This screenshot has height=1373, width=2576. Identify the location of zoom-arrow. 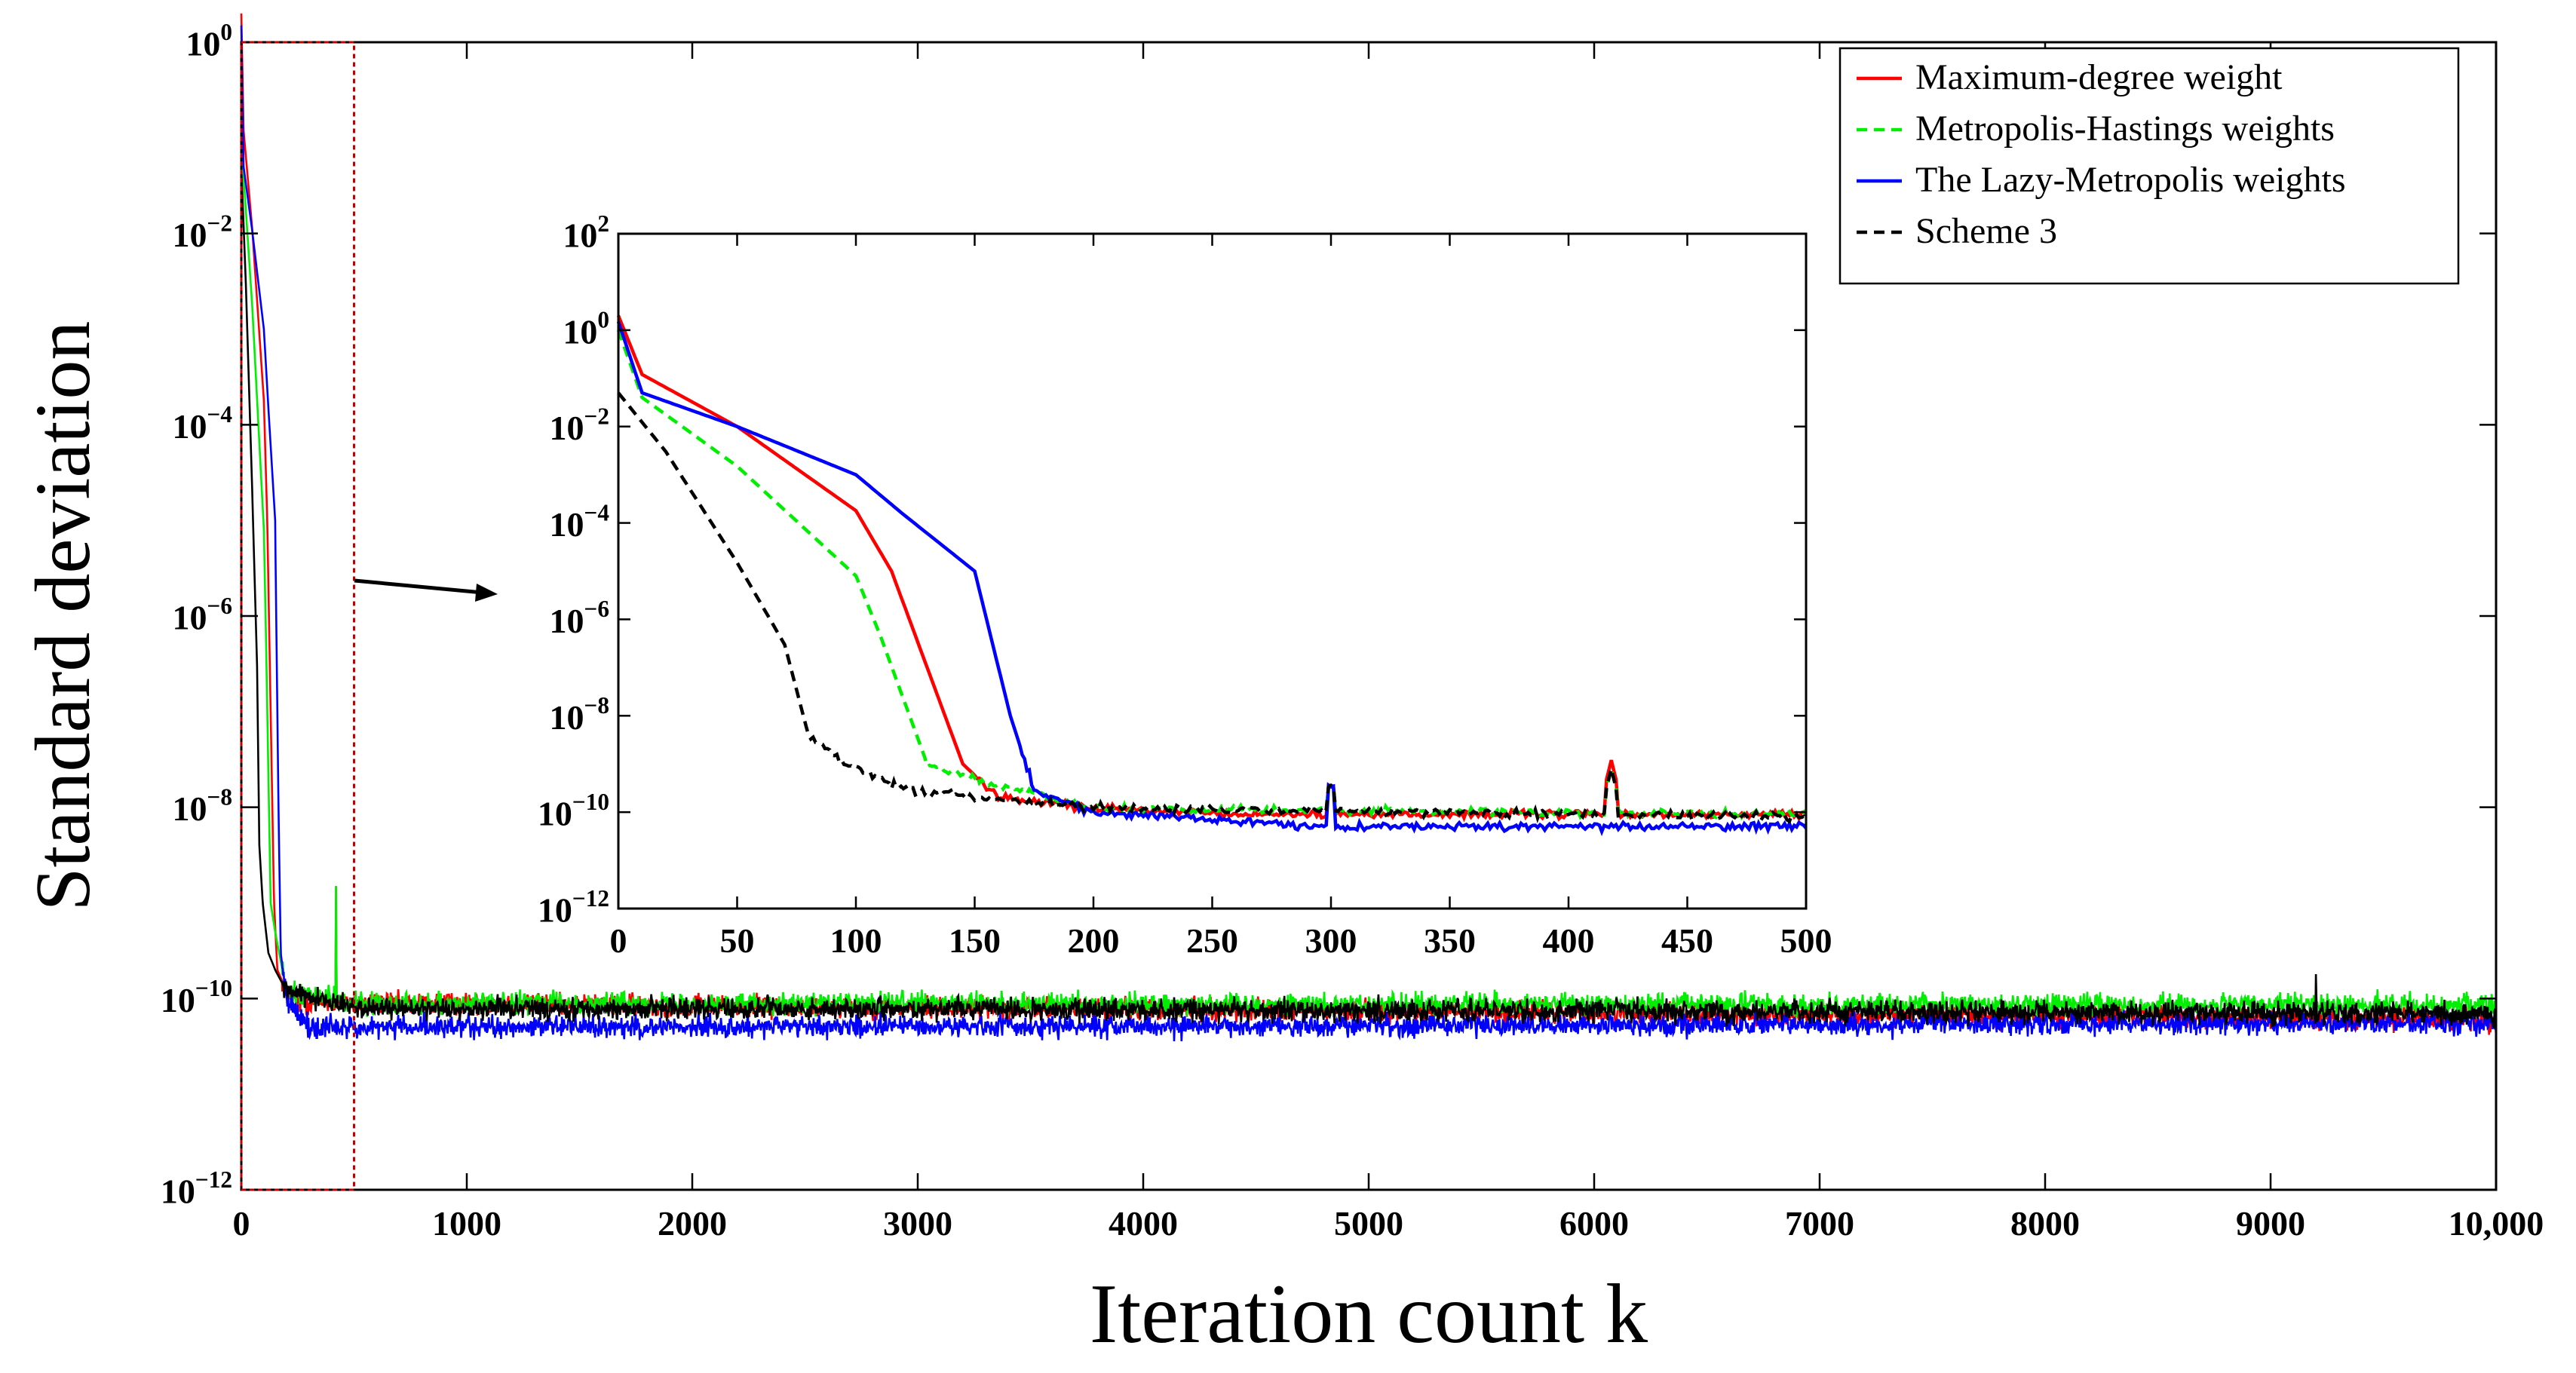
(426, 590).